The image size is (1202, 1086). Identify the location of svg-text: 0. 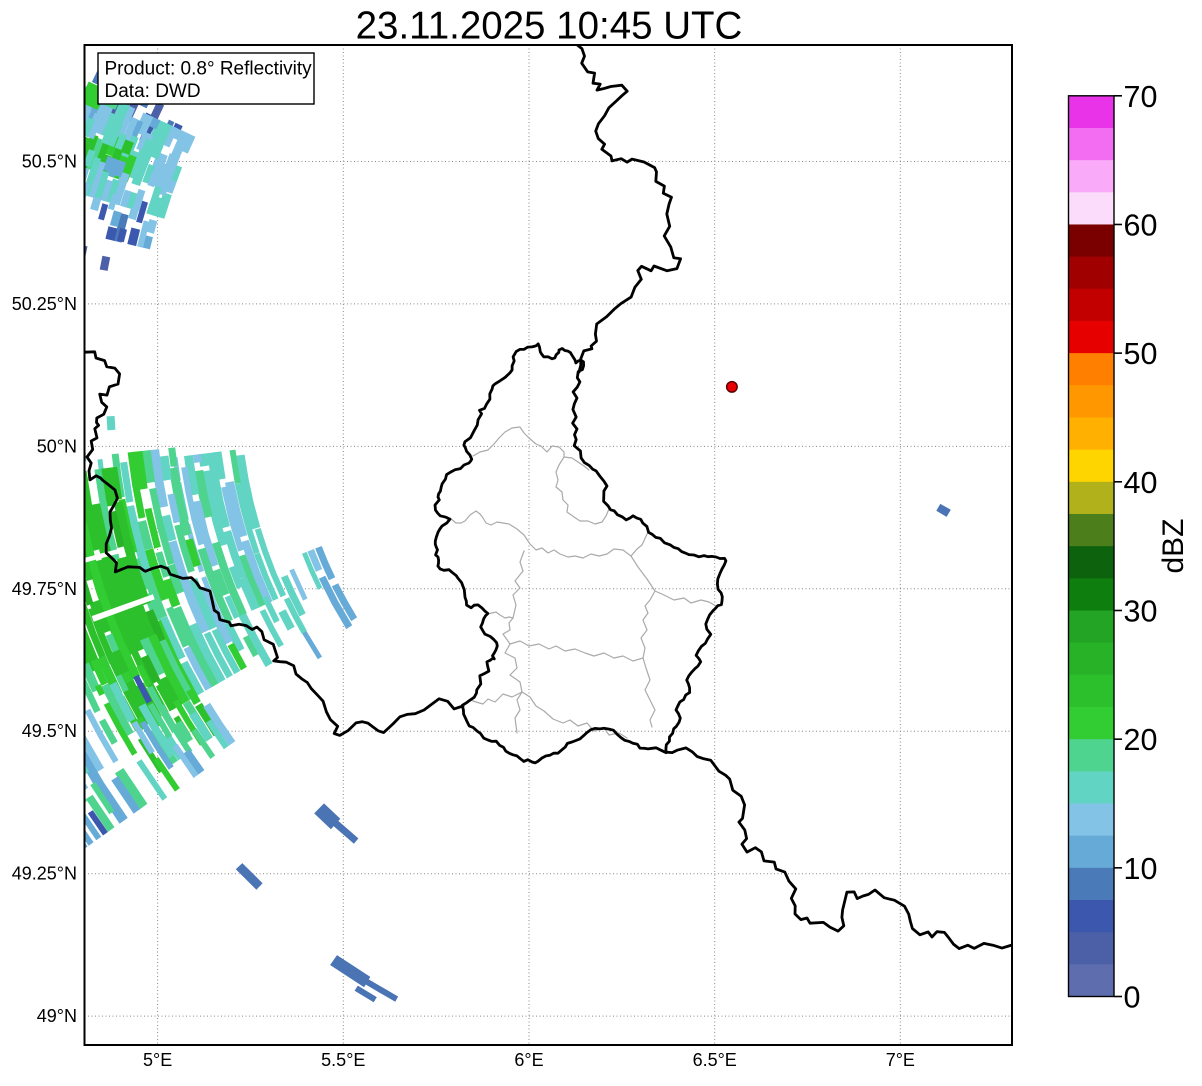
(1132, 998).